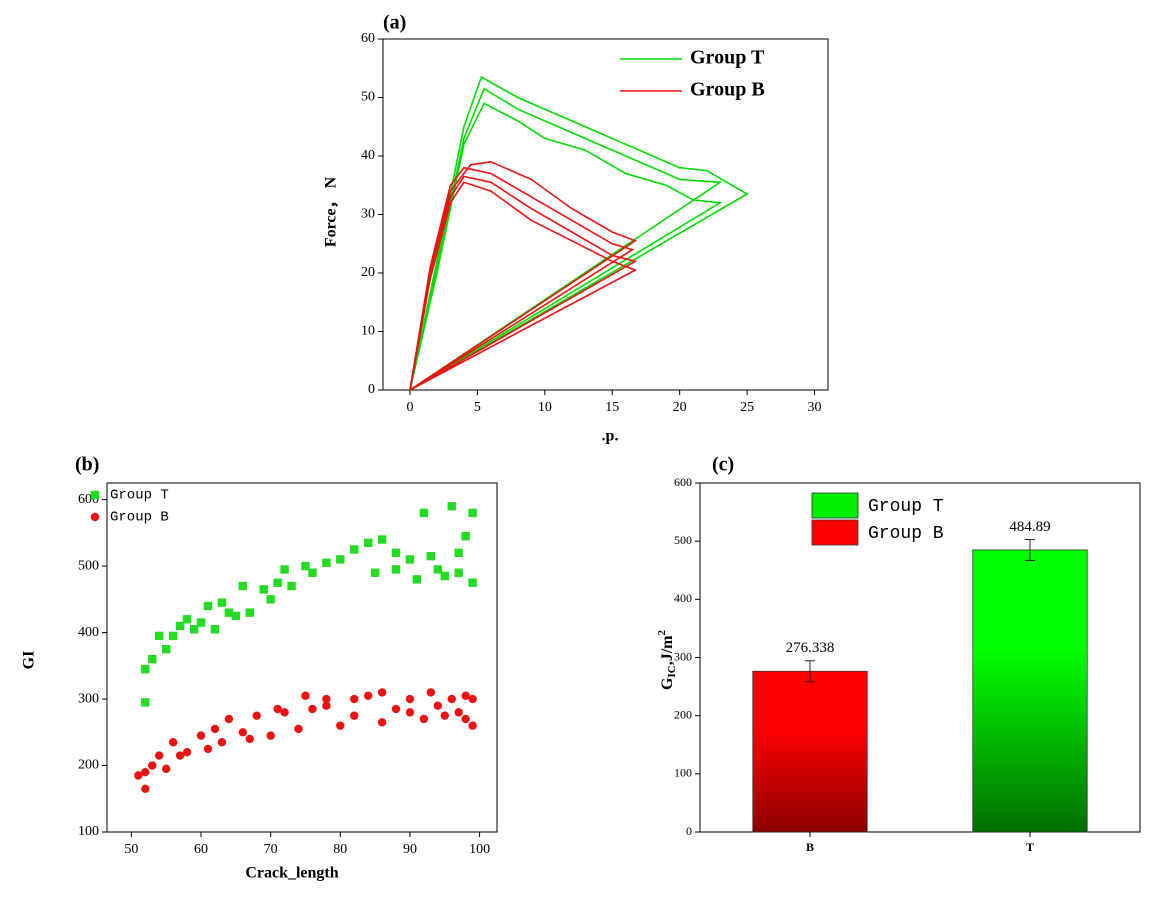 The height and width of the screenshot is (905, 1164). I want to click on y-tick-label: 50, so click(368, 97).